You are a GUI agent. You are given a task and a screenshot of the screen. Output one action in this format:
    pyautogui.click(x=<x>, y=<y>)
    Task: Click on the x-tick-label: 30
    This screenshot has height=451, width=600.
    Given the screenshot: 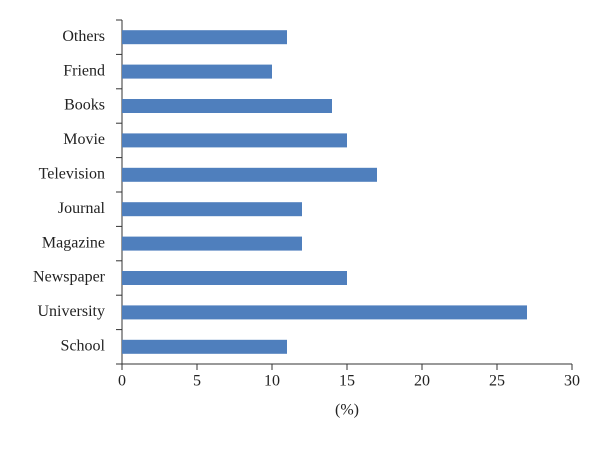 What is the action you would take?
    pyautogui.click(x=572, y=381)
    